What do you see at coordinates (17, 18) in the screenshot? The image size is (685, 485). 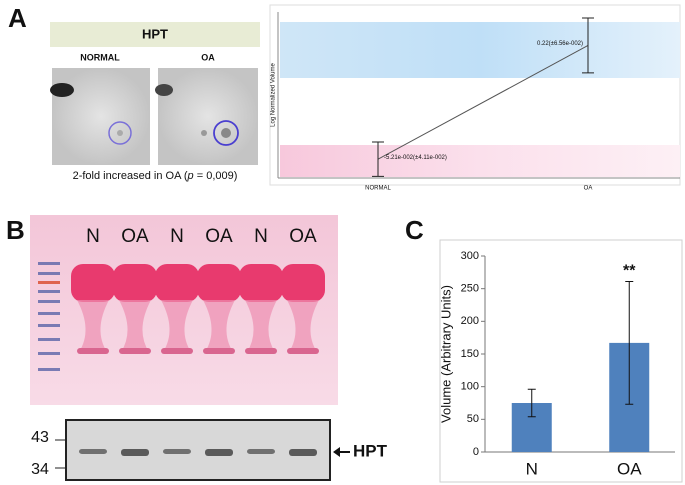 I see `panel-label: A` at bounding box center [17, 18].